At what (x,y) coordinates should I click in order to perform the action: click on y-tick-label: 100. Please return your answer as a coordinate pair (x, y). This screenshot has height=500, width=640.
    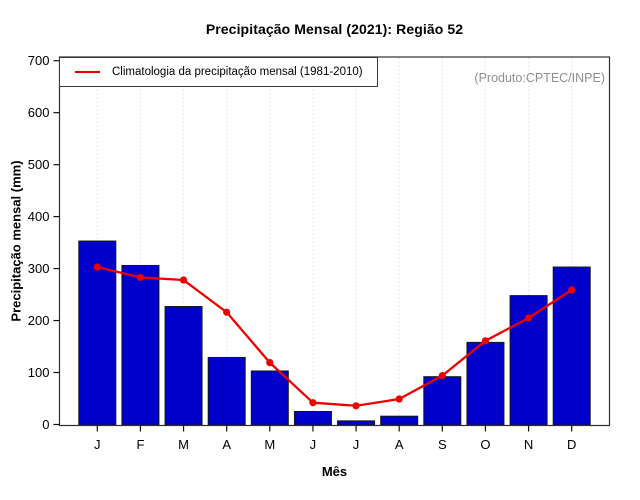
    Looking at the image, I should click on (39, 372).